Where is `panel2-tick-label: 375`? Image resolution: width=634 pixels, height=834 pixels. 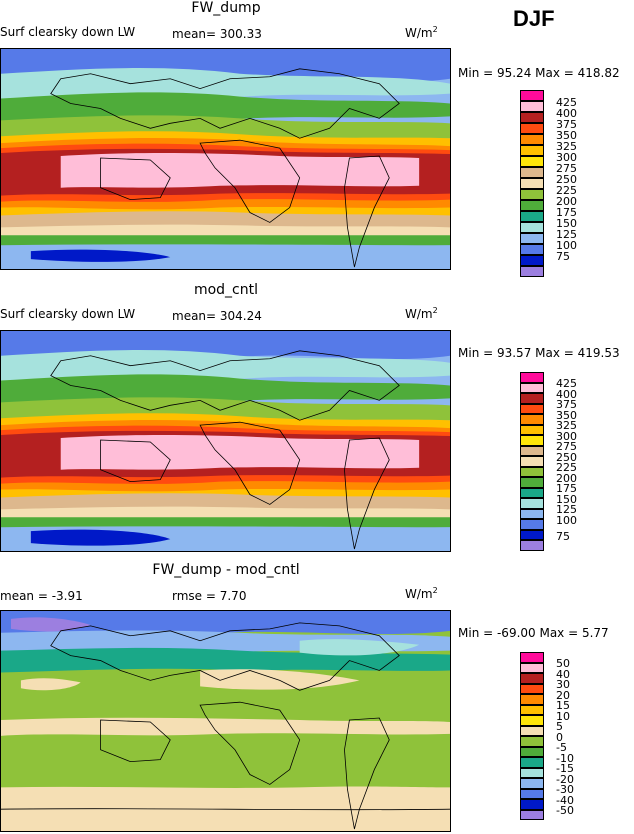 panel2-tick-label: 375 is located at coordinates (566, 404).